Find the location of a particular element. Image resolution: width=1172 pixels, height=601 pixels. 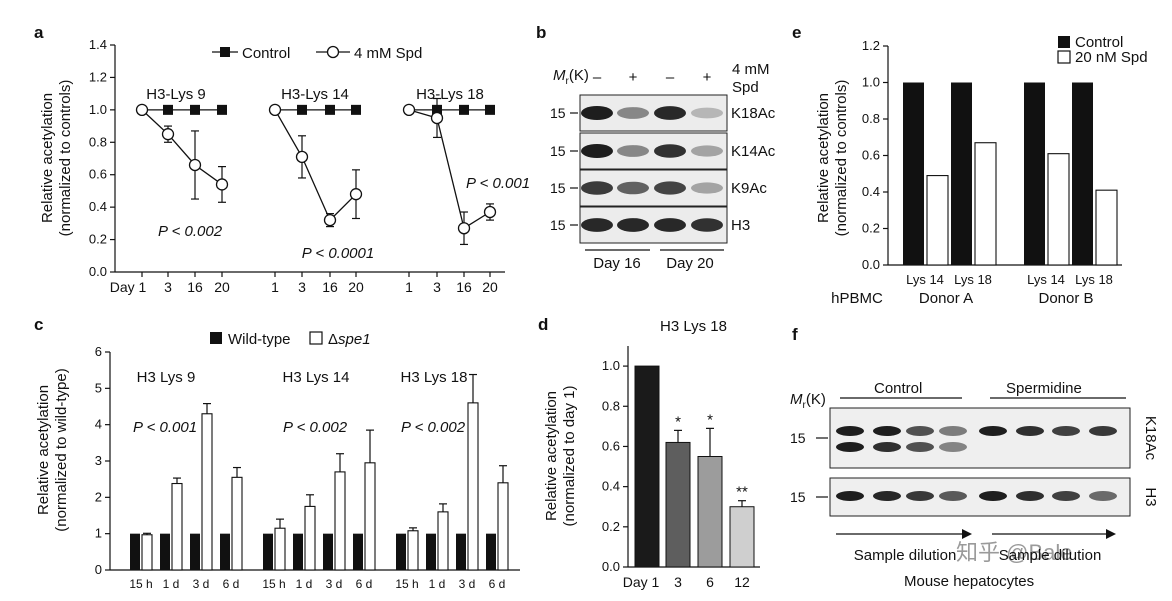

panel-a-ylabel-line1: Relative acetylation is located at coordinates (47, 158).